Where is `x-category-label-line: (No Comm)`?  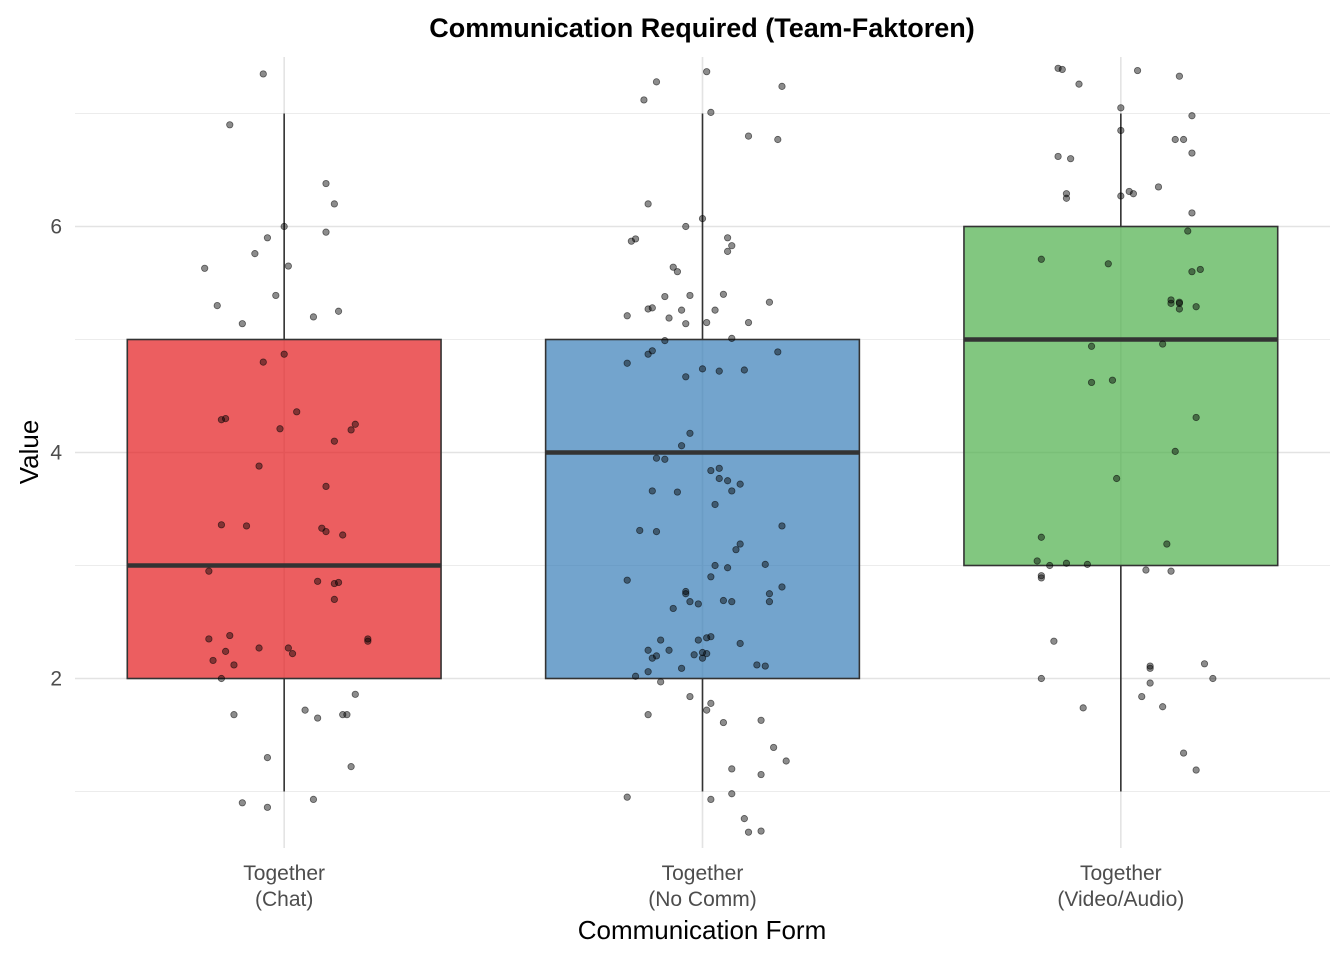 x-category-label-line: (No Comm) is located at coordinates (702, 899).